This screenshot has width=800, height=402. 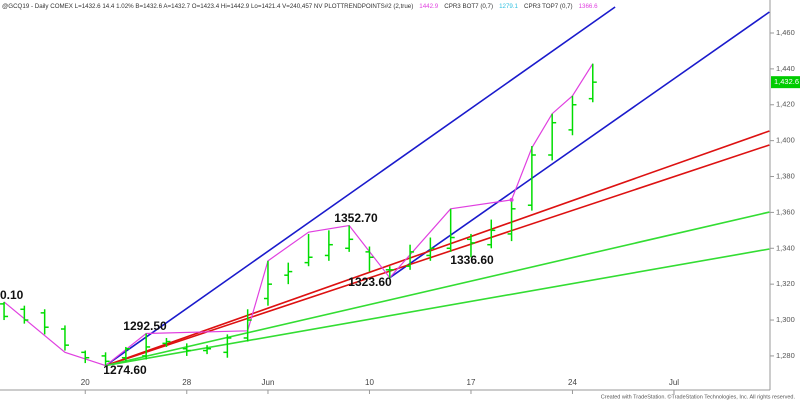 What do you see at coordinates (12, 295) in the screenshot?
I see `annotation: 0.10` at bounding box center [12, 295].